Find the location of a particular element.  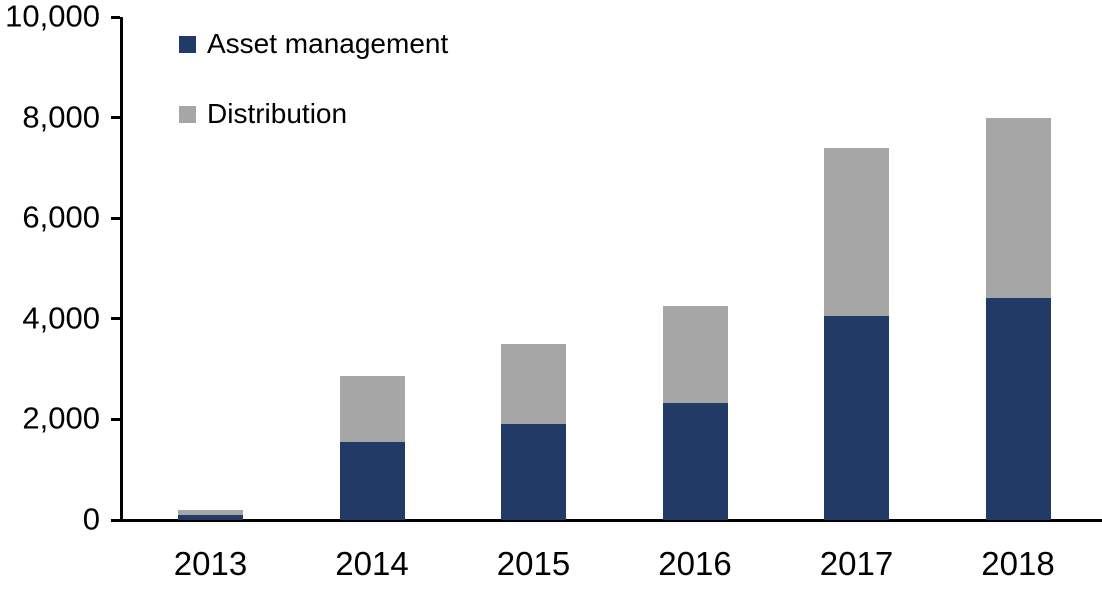

legend-swatch-distribution is located at coordinates (187, 114).